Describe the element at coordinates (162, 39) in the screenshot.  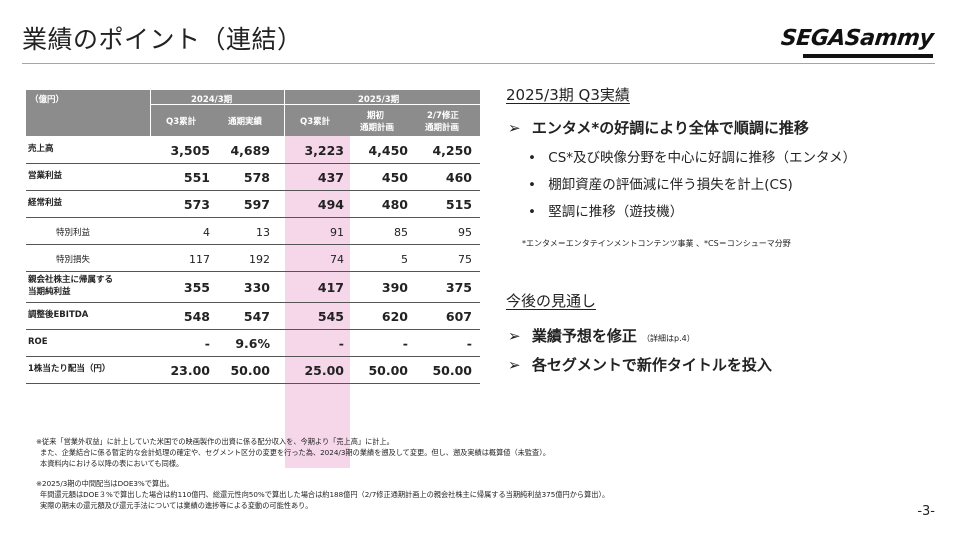
I see `page-title: 業績のポイント（連結）` at that location.